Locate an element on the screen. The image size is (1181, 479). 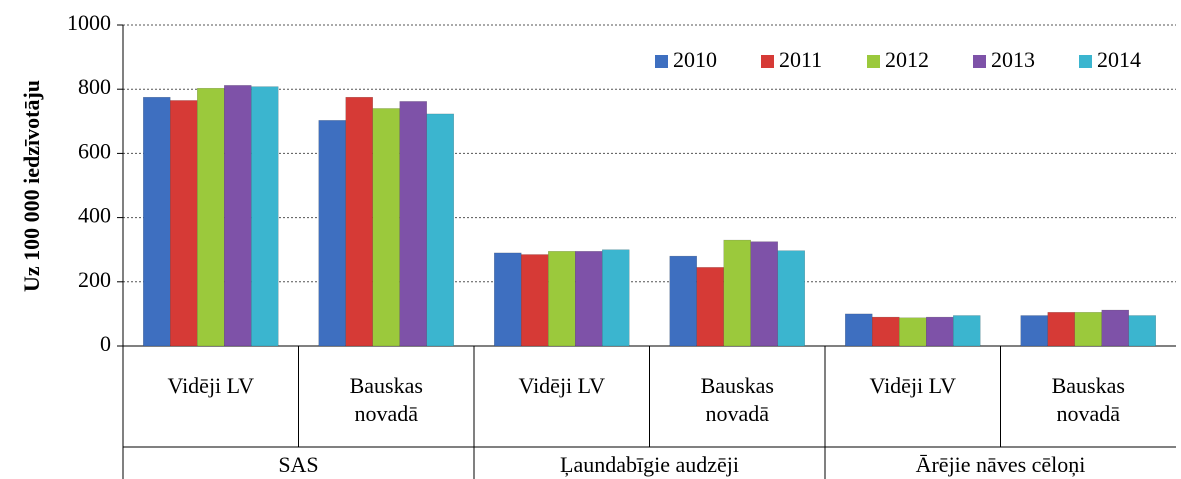
group-label: Ļaundabīgie audzēji is located at coordinates (649, 464).